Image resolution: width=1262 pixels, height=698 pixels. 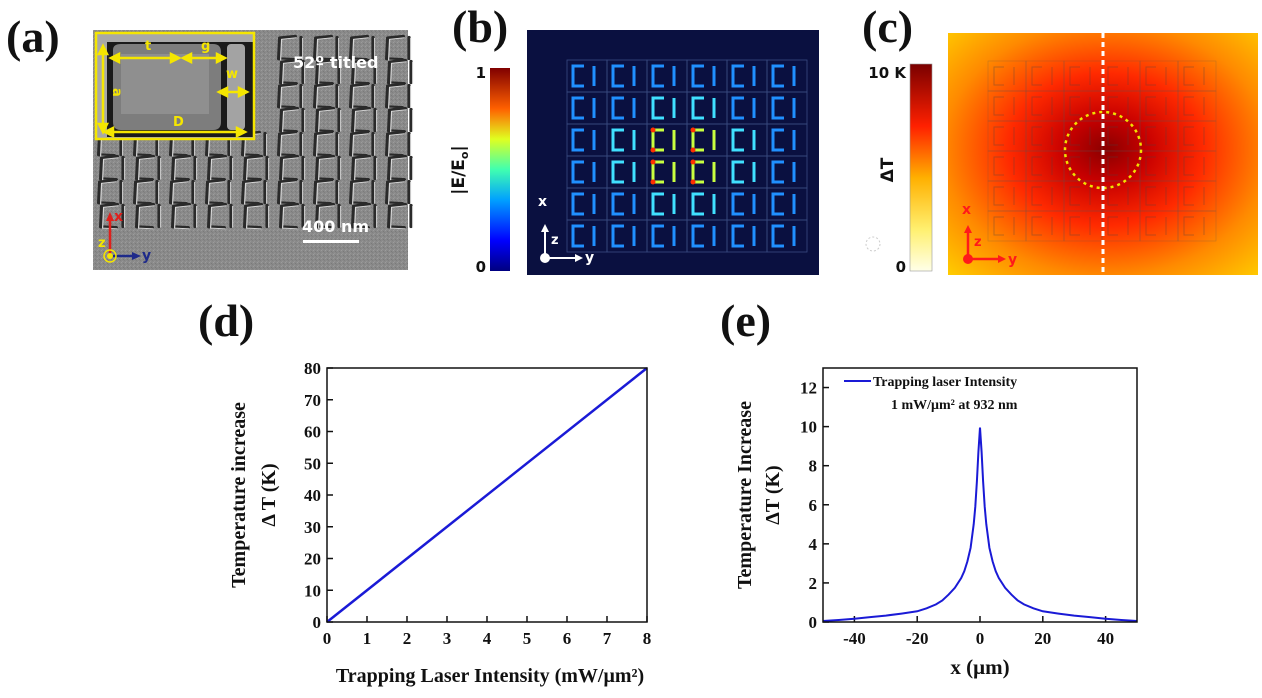 I want to click on thermal-colorbar-label: ΔT, so click(x=888, y=169).